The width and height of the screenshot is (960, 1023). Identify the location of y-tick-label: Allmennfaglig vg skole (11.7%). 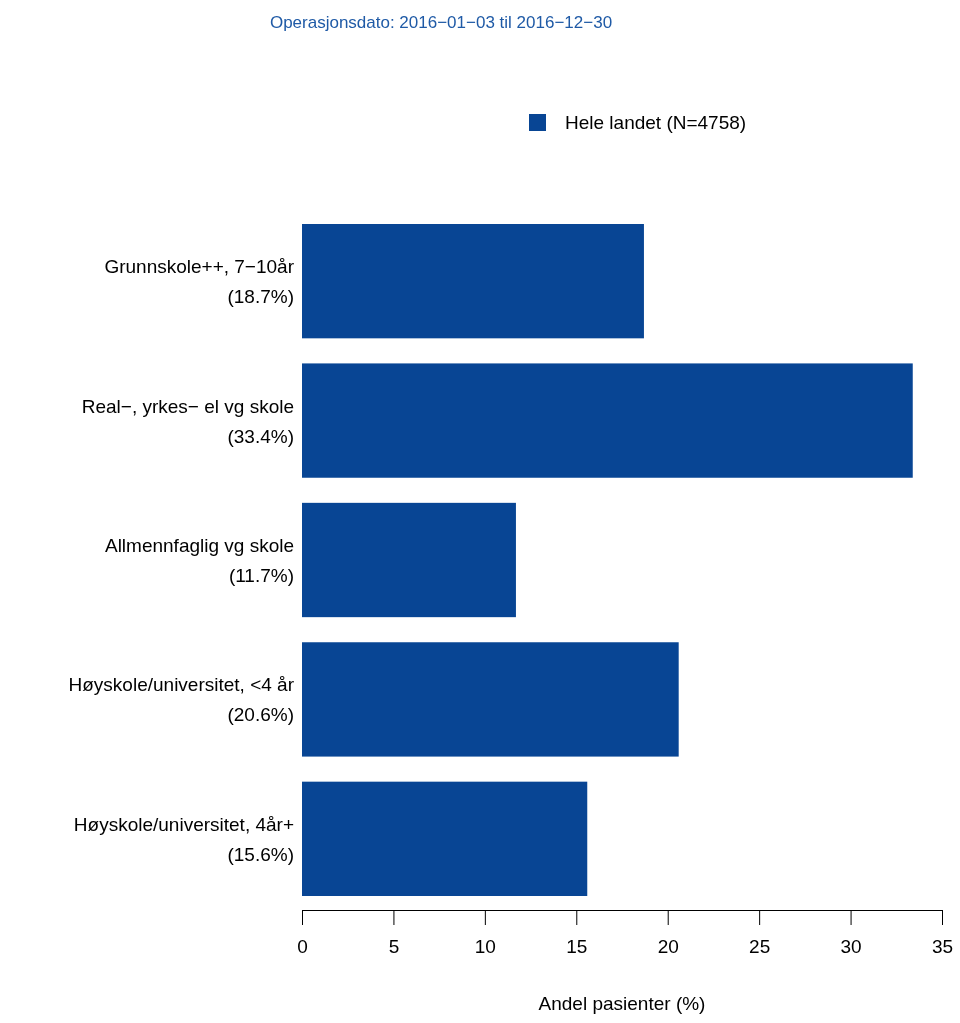
(199, 560).